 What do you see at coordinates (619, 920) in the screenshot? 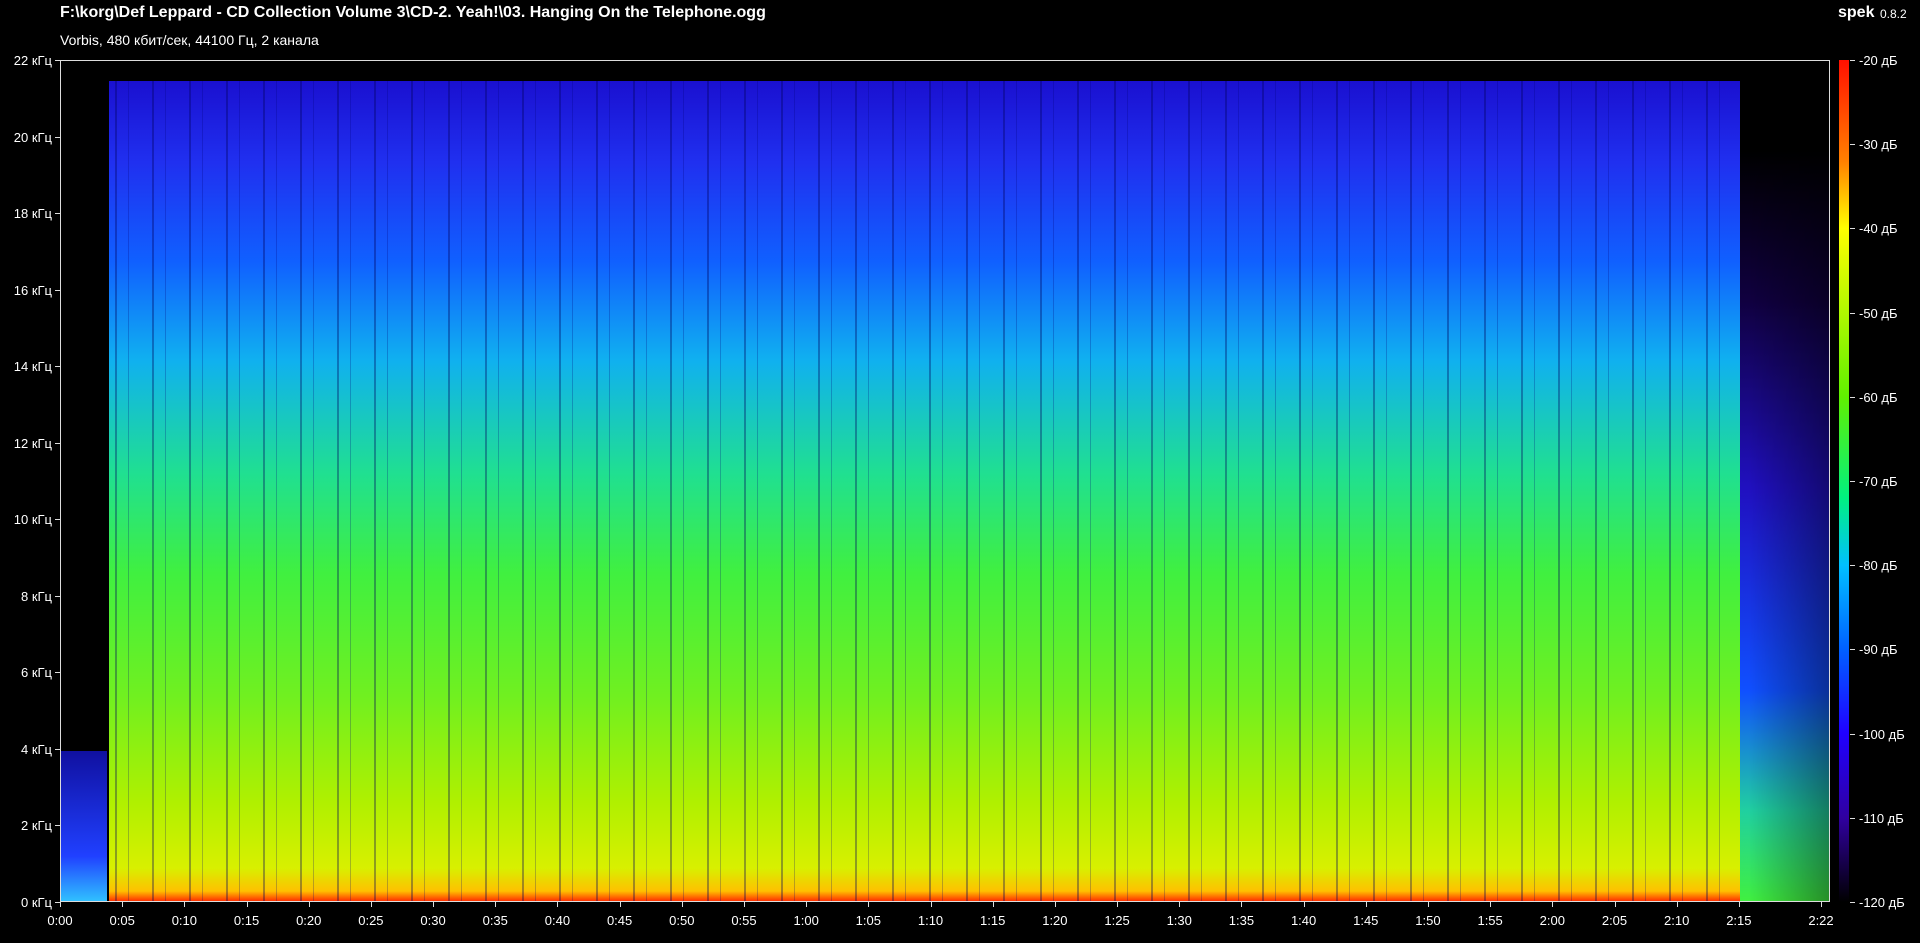
I see `time-label: 0:45` at bounding box center [619, 920].